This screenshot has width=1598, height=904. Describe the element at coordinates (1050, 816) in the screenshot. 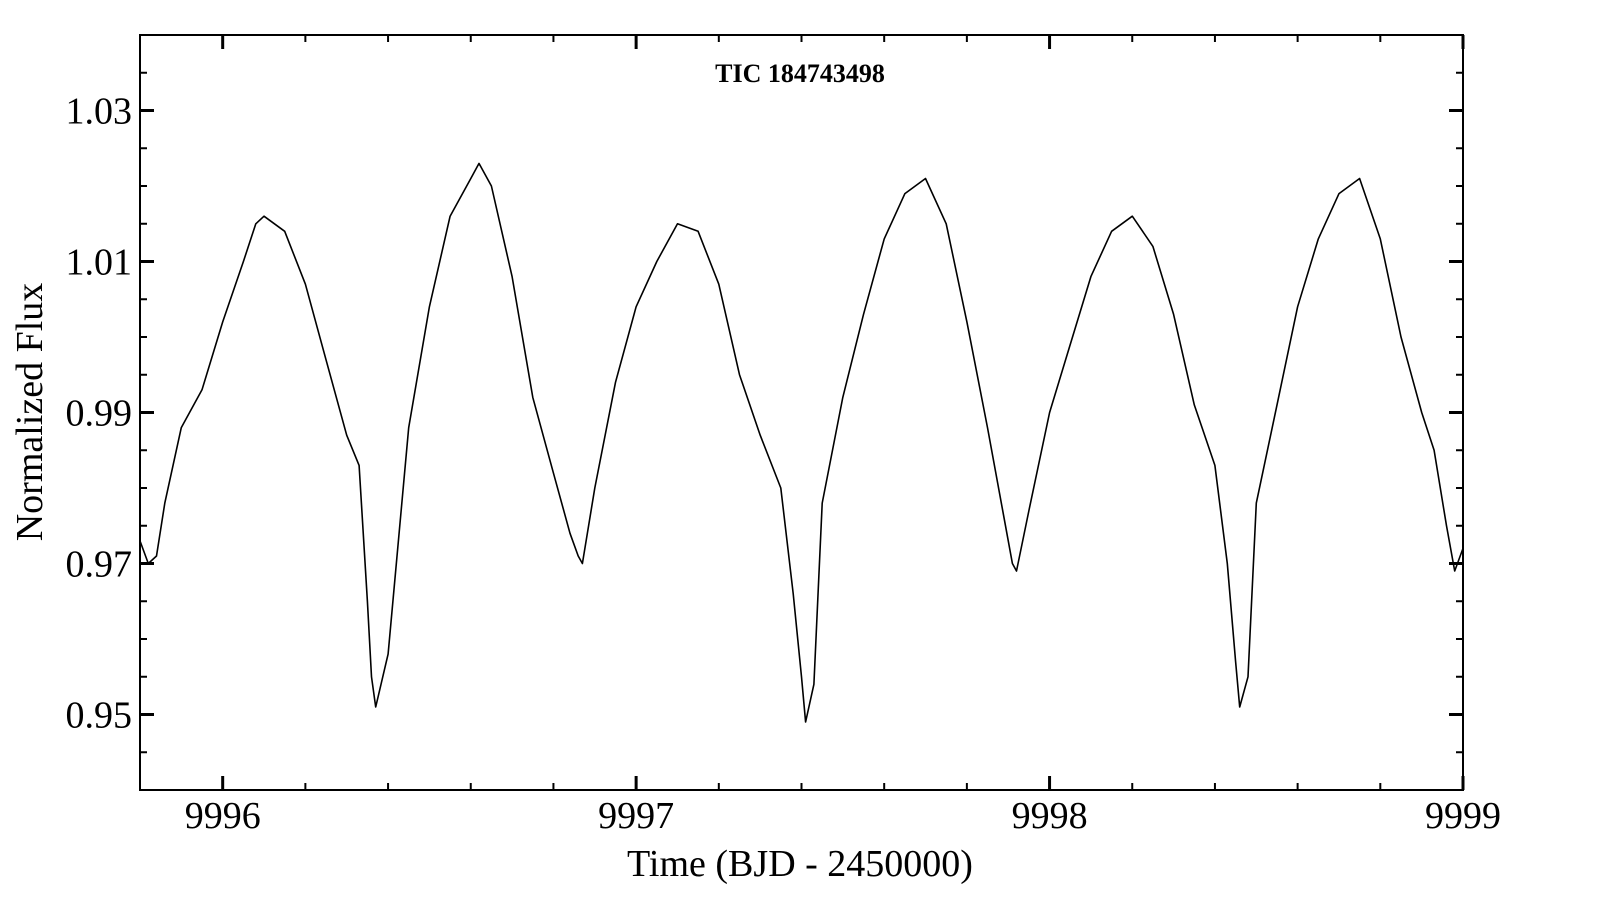

I see `x-tick-label: 9998` at that location.